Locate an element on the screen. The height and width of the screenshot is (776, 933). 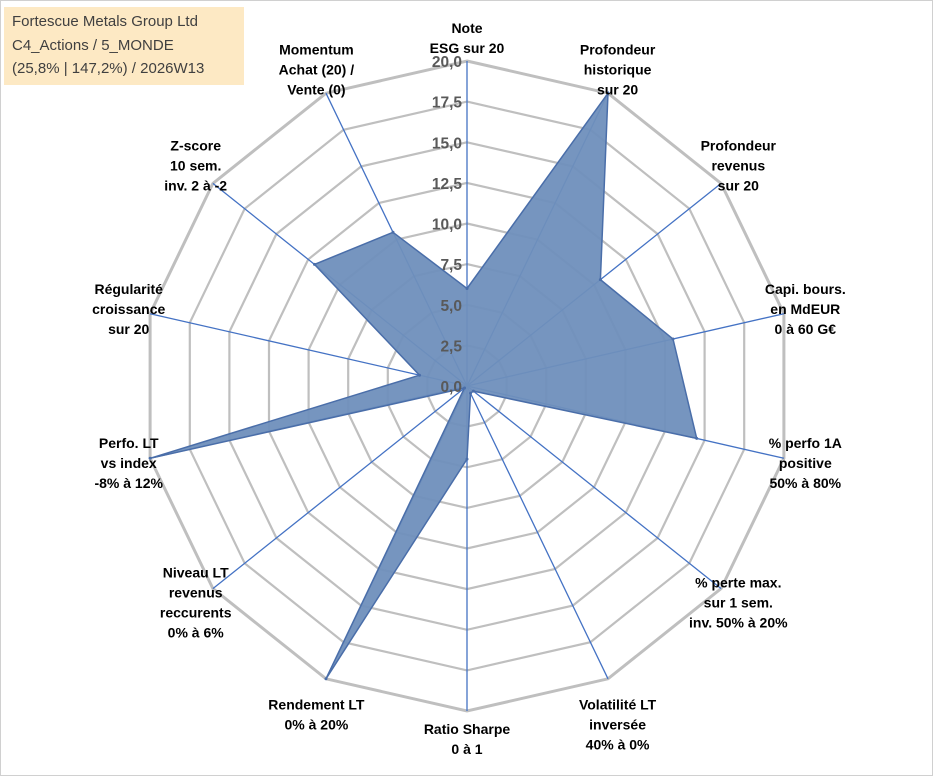
axis-label-13-line-0: Momentum is located at coordinates (316, 49).